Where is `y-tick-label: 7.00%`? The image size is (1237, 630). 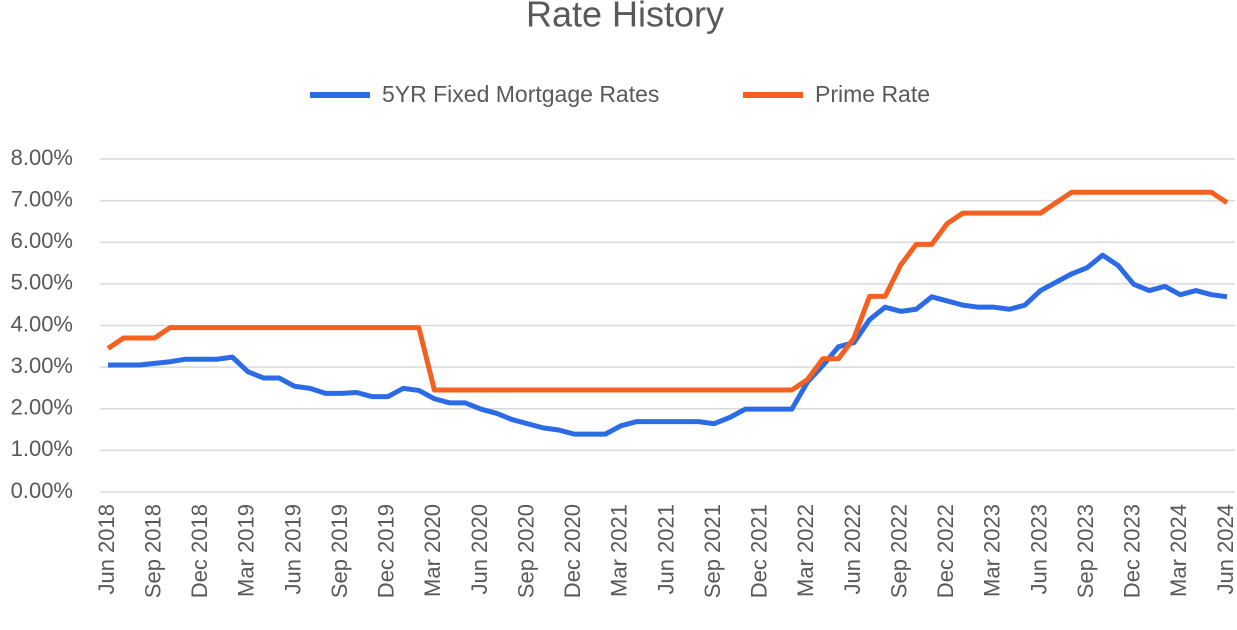 y-tick-label: 7.00% is located at coordinates (42, 198).